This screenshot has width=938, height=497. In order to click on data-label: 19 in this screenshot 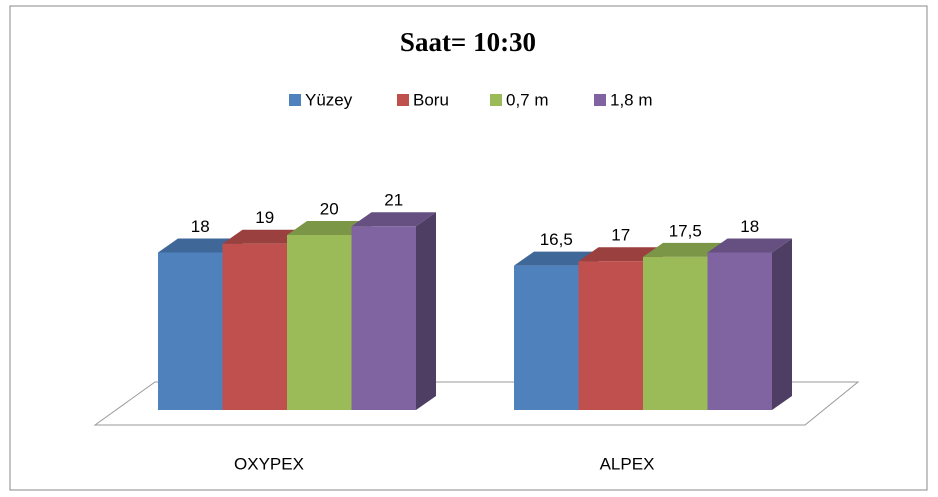, I will do `click(264, 217)`.